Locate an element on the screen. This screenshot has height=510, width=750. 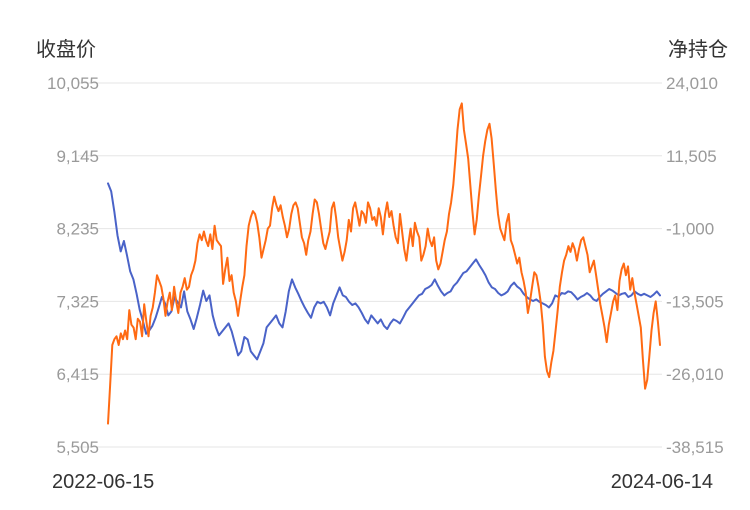
right-axis-ticks: 24,010 11,505 -1,000 -13,505 -26,010 -38,515 is located at coordinates (695, 265).